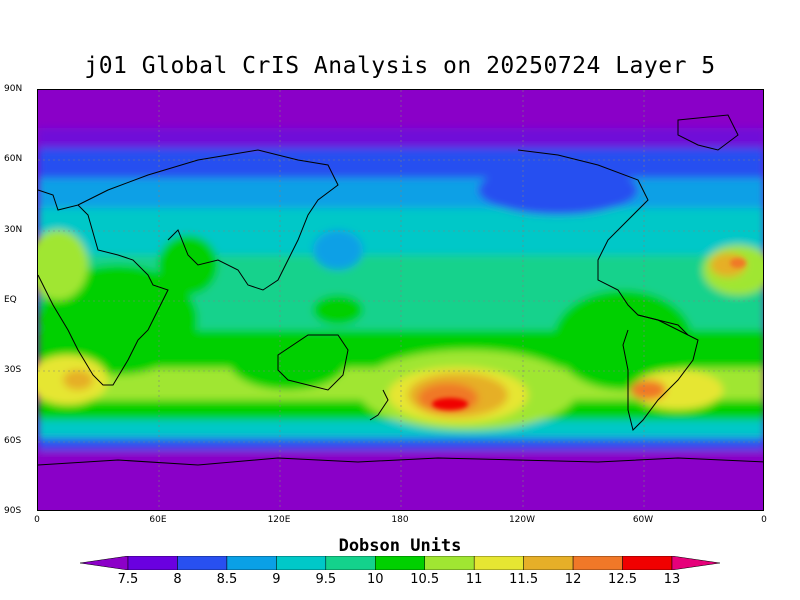  Describe the element at coordinates (104, 563) in the screenshot. I see `colorbar-arrow-low` at that location.